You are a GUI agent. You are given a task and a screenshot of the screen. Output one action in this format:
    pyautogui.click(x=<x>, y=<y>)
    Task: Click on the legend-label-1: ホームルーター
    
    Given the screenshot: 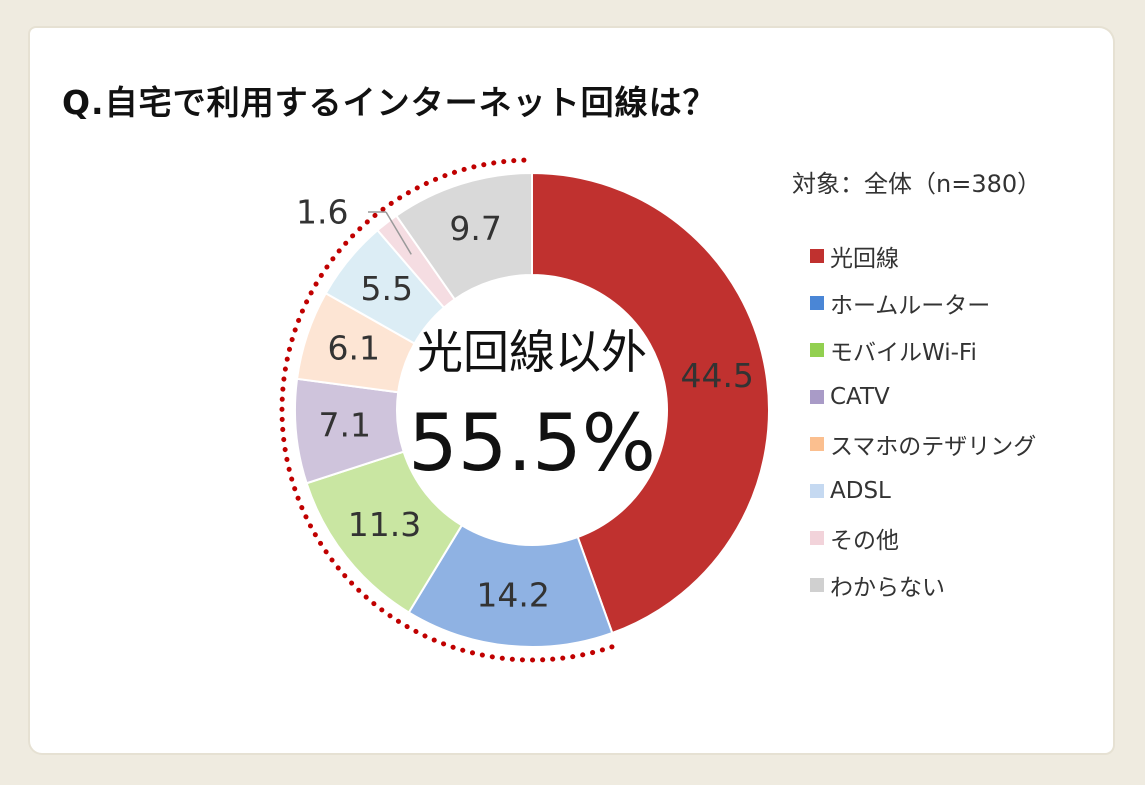 What is the action you would take?
    pyautogui.click(x=910, y=305)
    